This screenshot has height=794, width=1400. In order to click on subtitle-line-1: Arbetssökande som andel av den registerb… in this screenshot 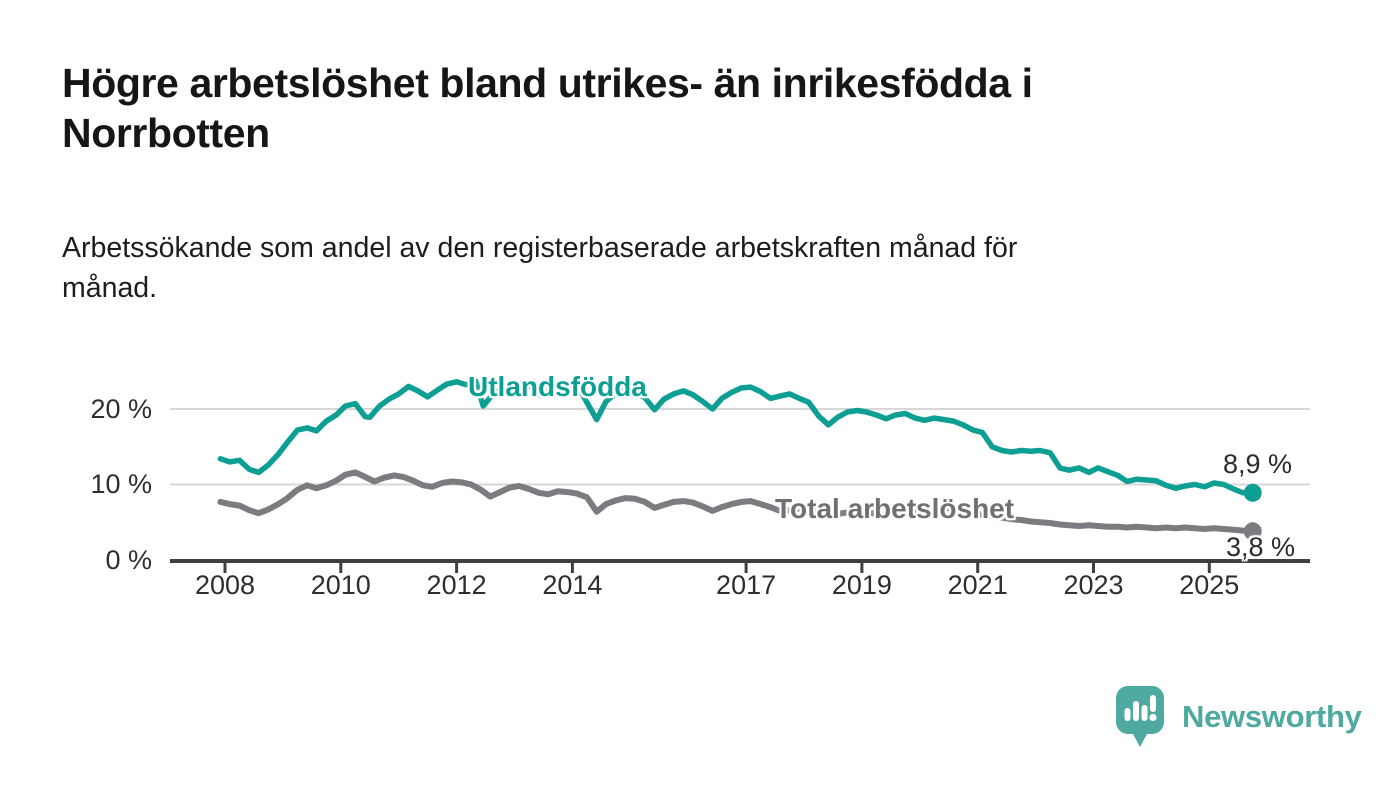, I will do `click(540, 248)`.